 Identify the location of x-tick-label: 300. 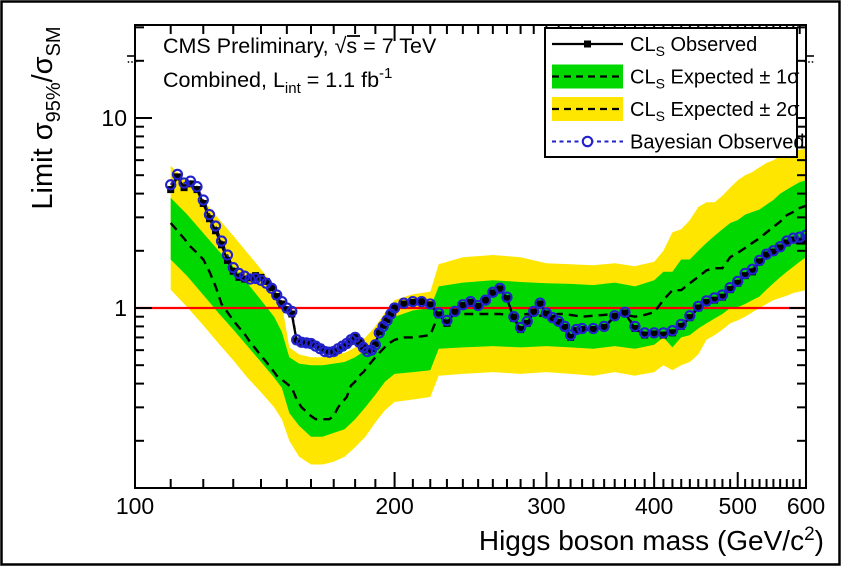
(546, 506).